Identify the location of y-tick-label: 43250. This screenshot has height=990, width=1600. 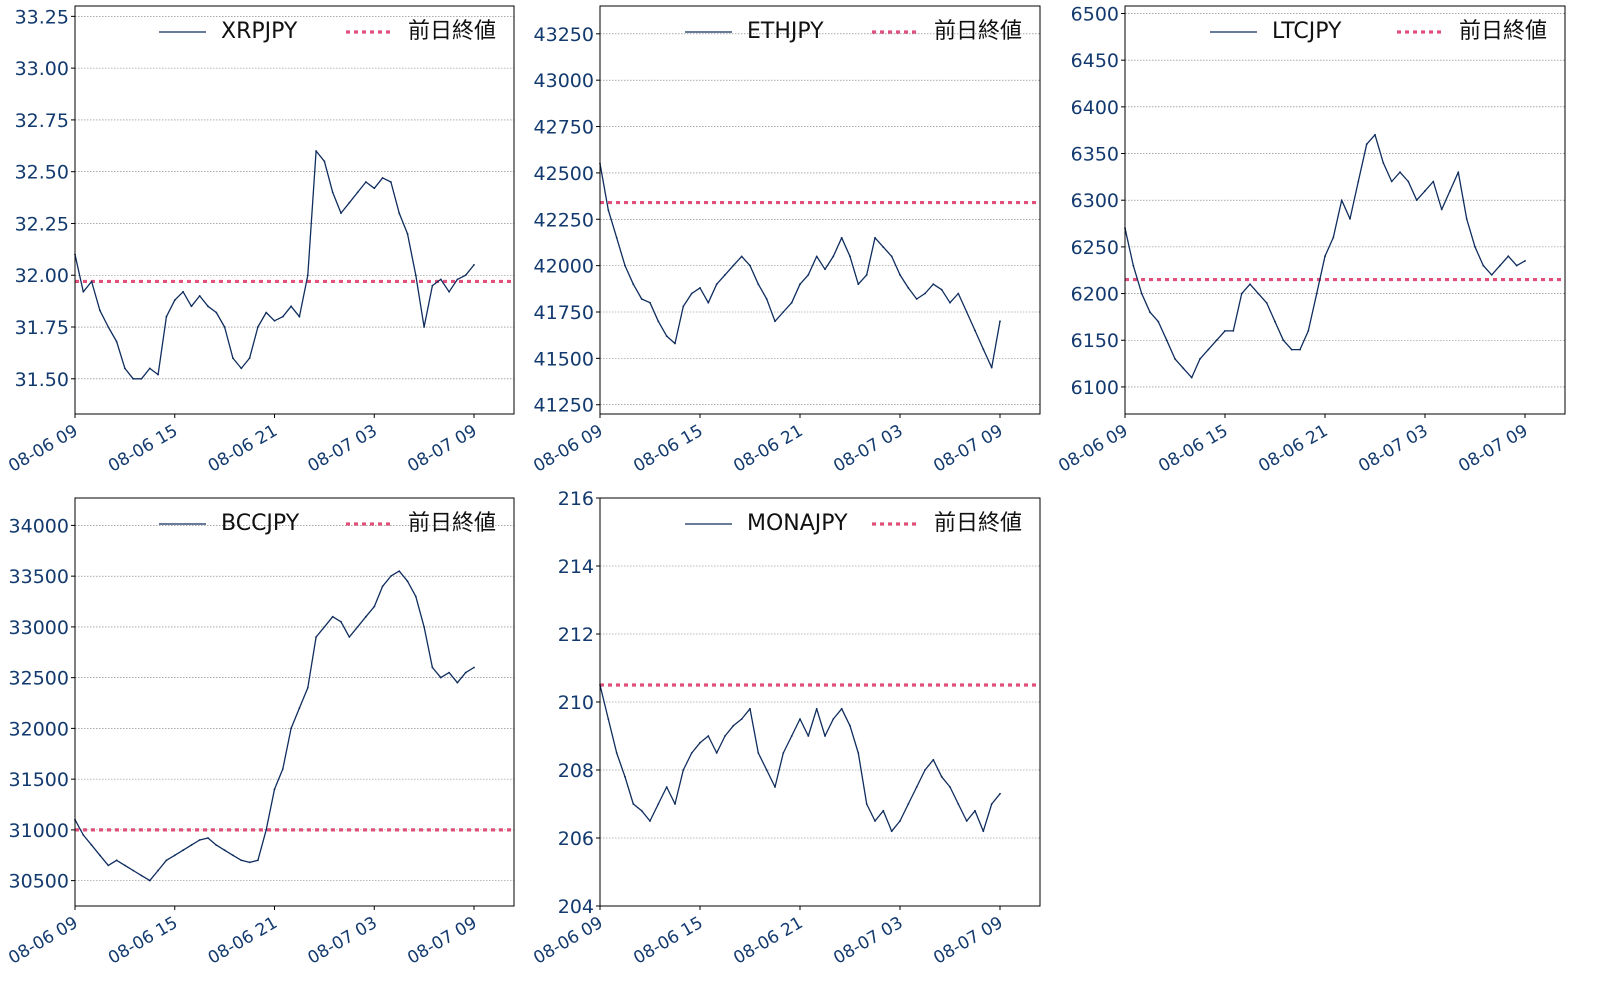
(564, 35).